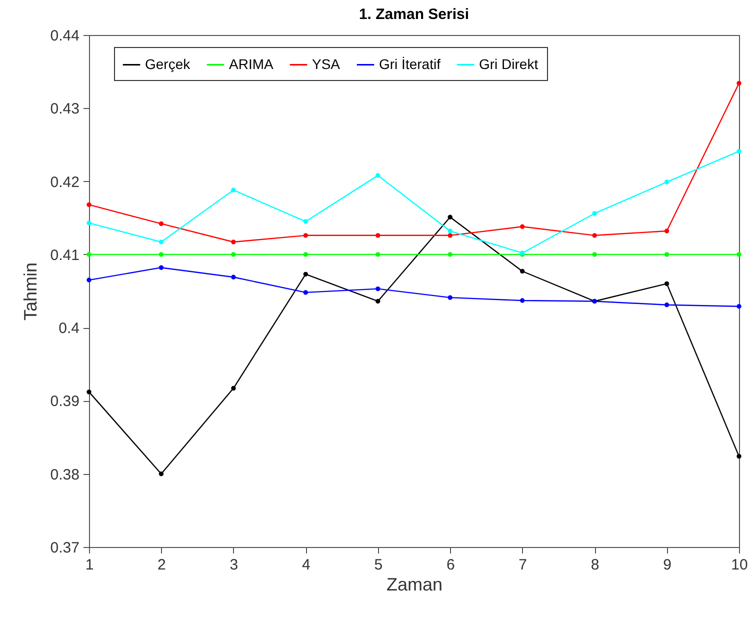 This screenshot has width=753, height=619. What do you see at coordinates (251, 64) in the screenshot?
I see `legend-label: ARIMA` at bounding box center [251, 64].